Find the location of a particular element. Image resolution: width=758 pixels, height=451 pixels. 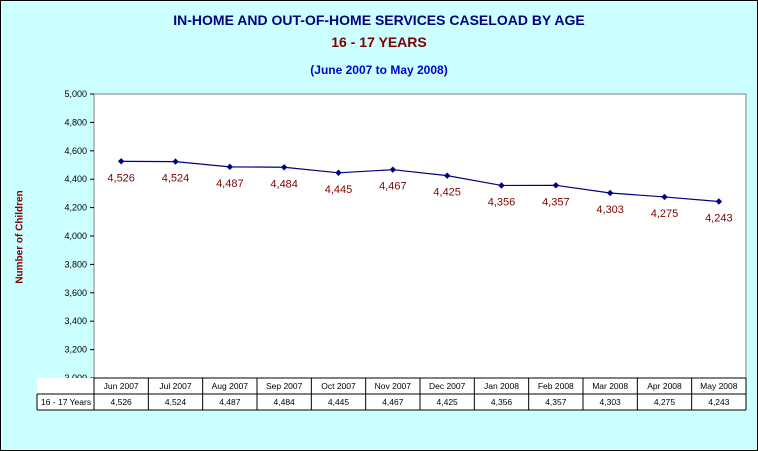

x-tick-label: Feb 2008 is located at coordinates (556, 386).